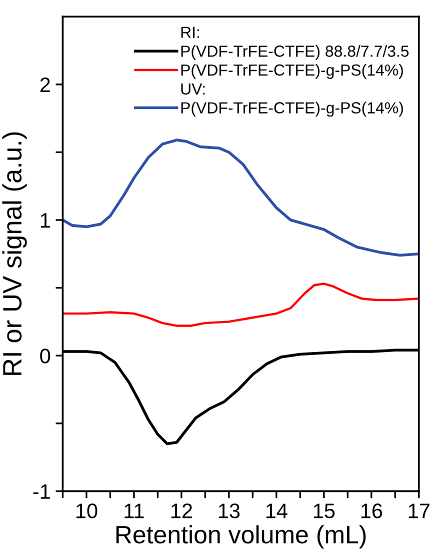  What do you see at coordinates (87, 511) in the screenshot?
I see `x-tick-label: 10` at bounding box center [87, 511].